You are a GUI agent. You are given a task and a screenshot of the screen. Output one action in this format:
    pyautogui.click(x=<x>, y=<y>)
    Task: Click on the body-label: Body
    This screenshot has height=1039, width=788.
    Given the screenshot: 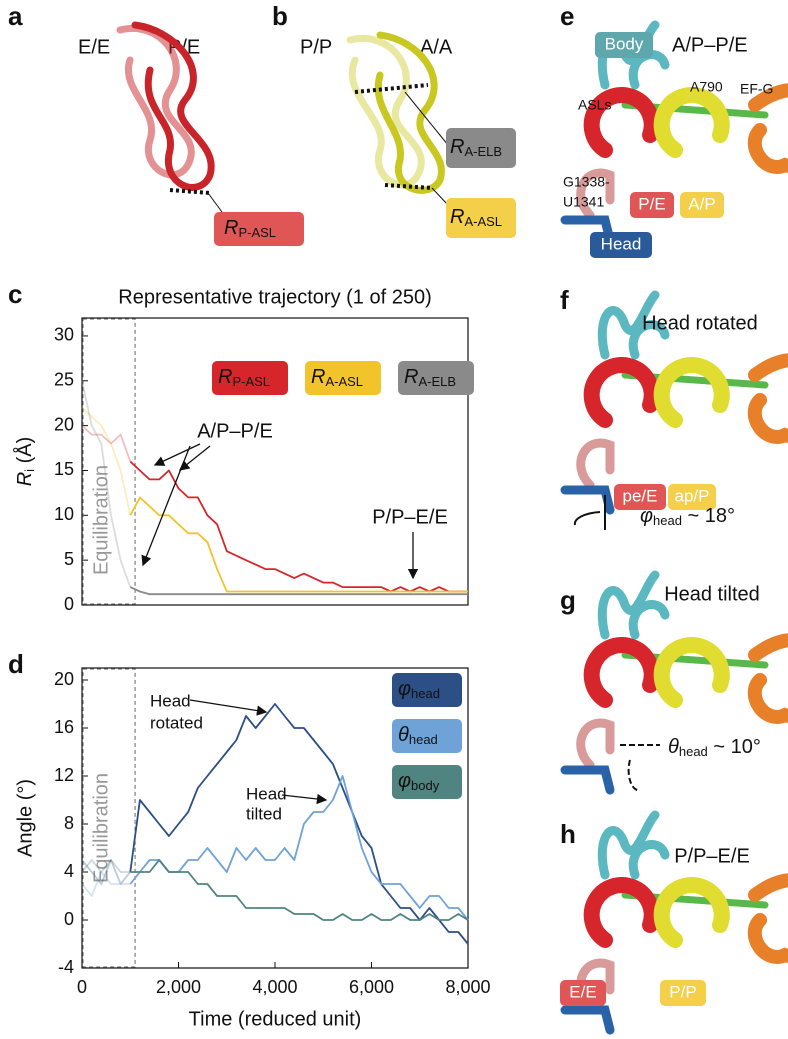 What is the action you would take?
    pyautogui.click(x=624, y=43)
    